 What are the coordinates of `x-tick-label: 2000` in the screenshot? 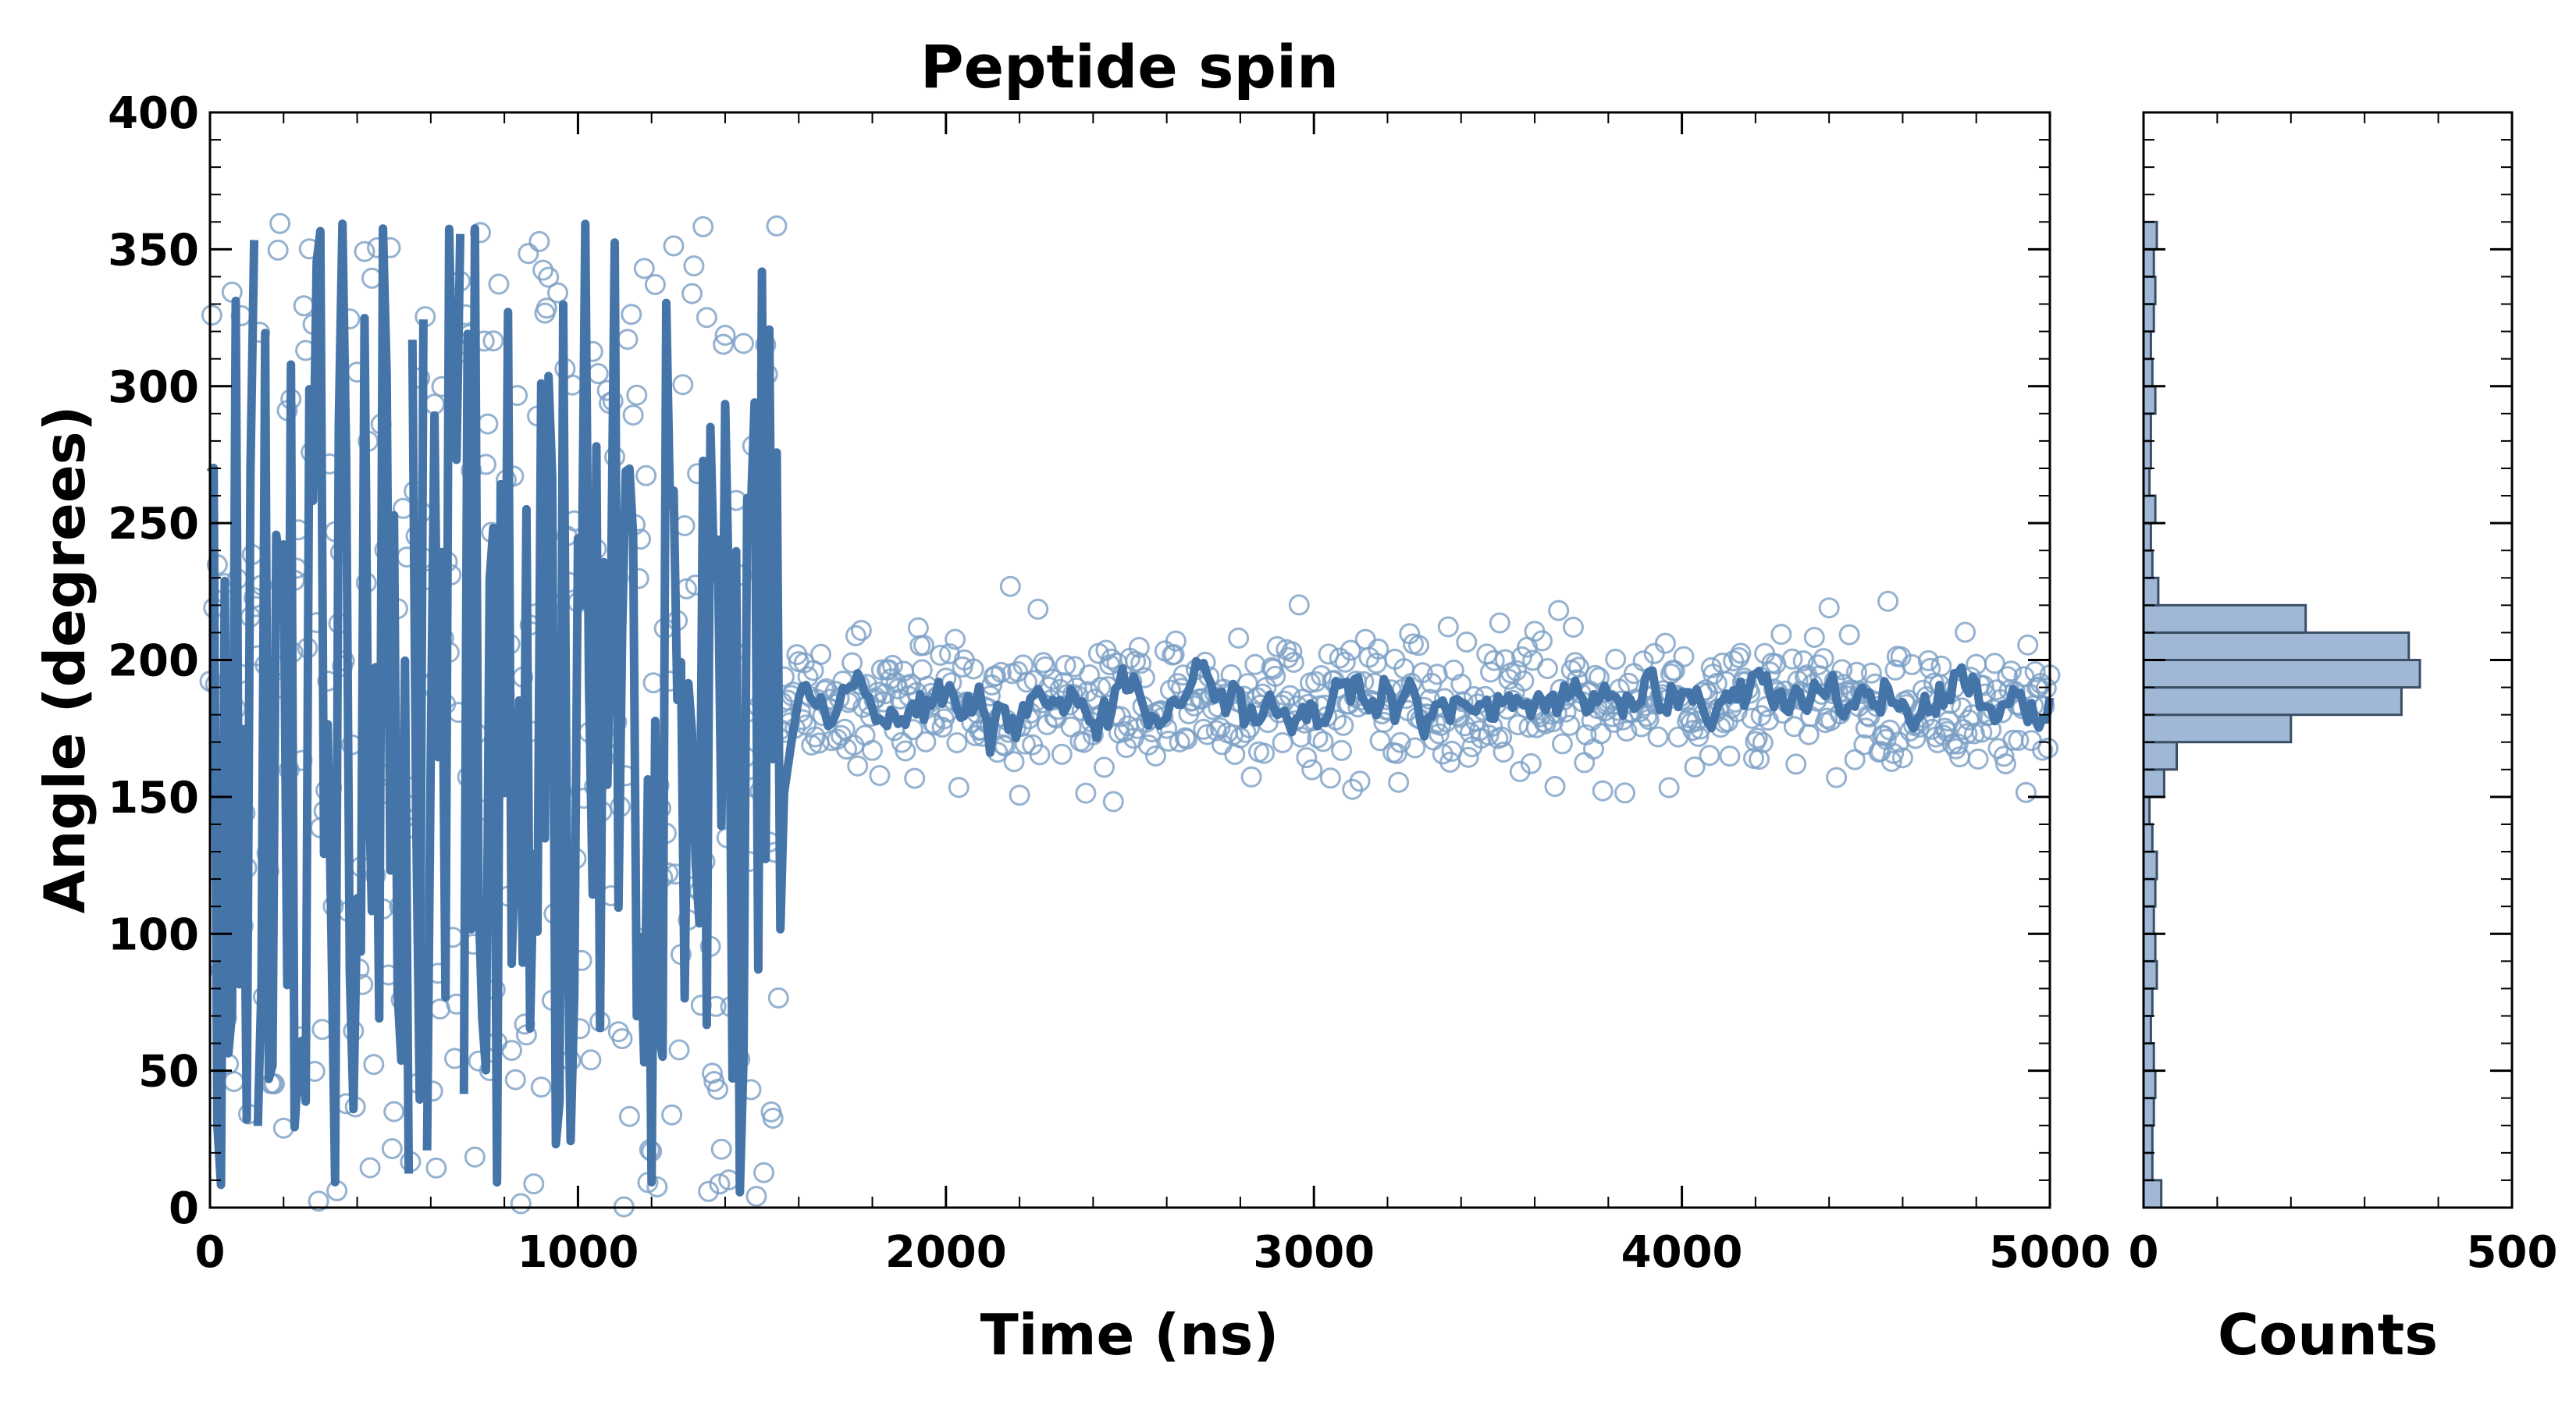 It's located at (946, 1252).